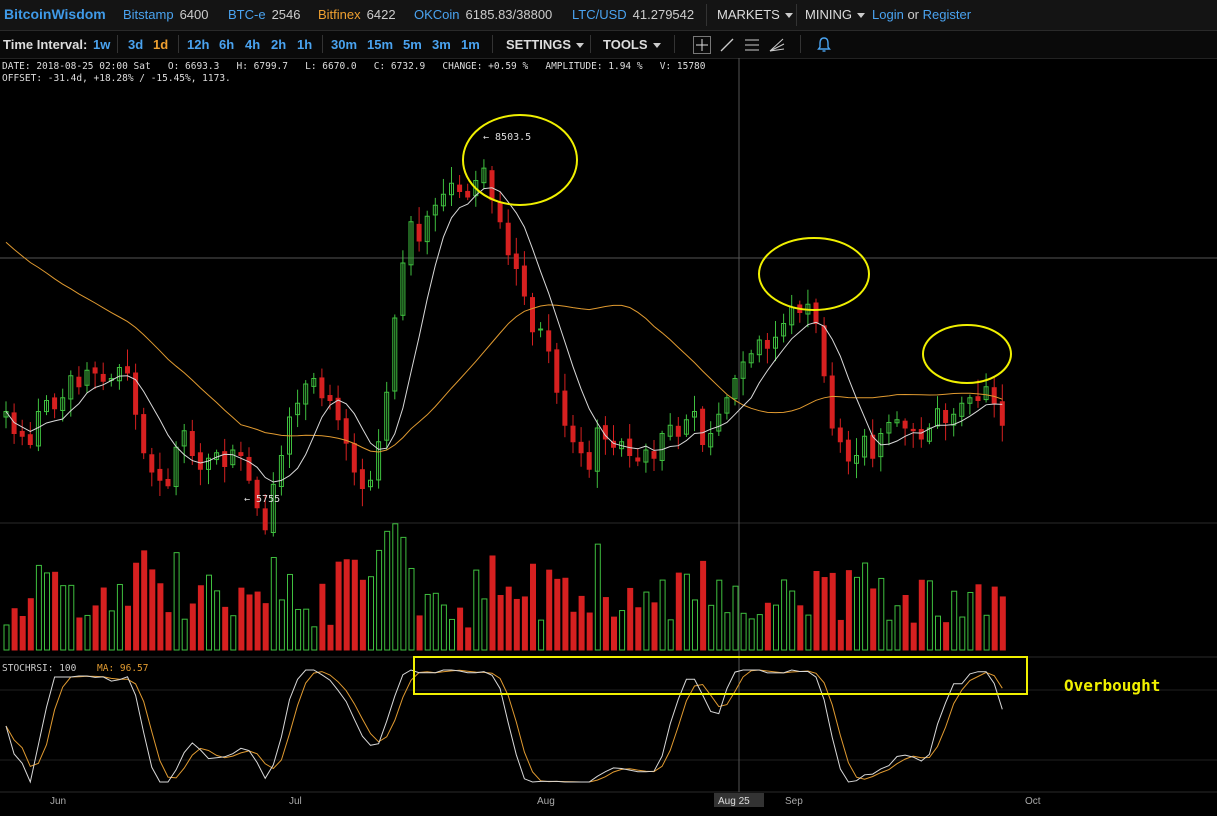 The width and height of the screenshot is (1217, 816). Describe the element at coordinates (947, 14) in the screenshot. I see `register-link: Register` at that location.